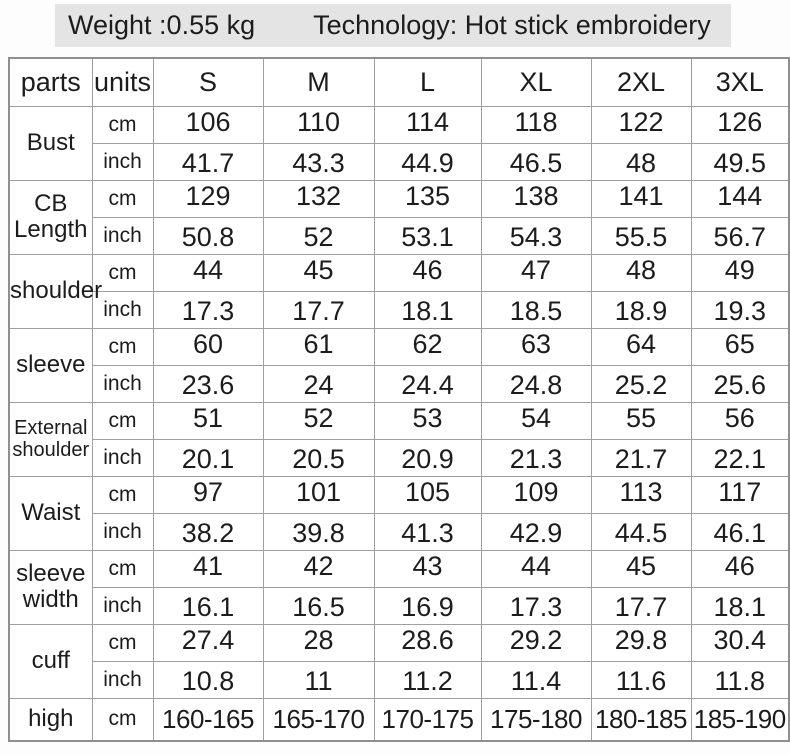  What do you see at coordinates (318, 161) in the screenshot?
I see `value-bust-inch-m: 43.3` at bounding box center [318, 161].